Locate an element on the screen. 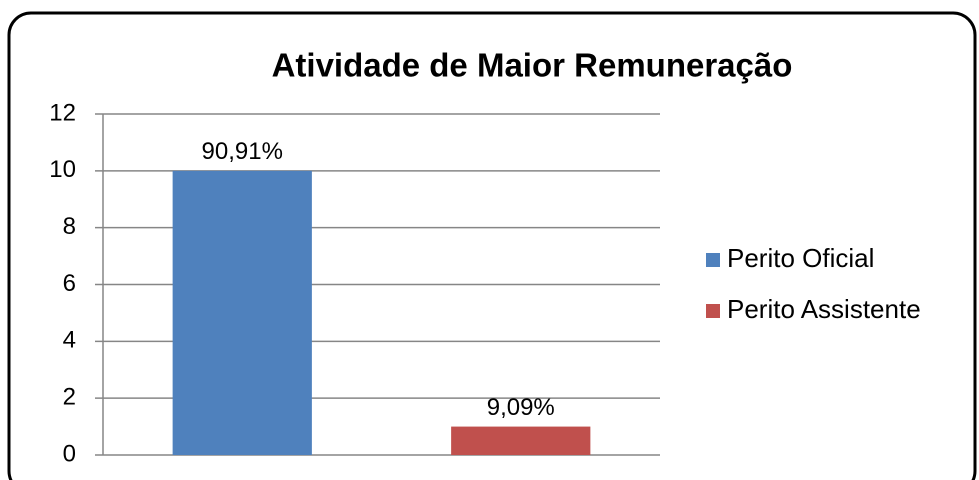 This screenshot has width=979, height=480. legend-label: Perito Oficial is located at coordinates (800, 258).